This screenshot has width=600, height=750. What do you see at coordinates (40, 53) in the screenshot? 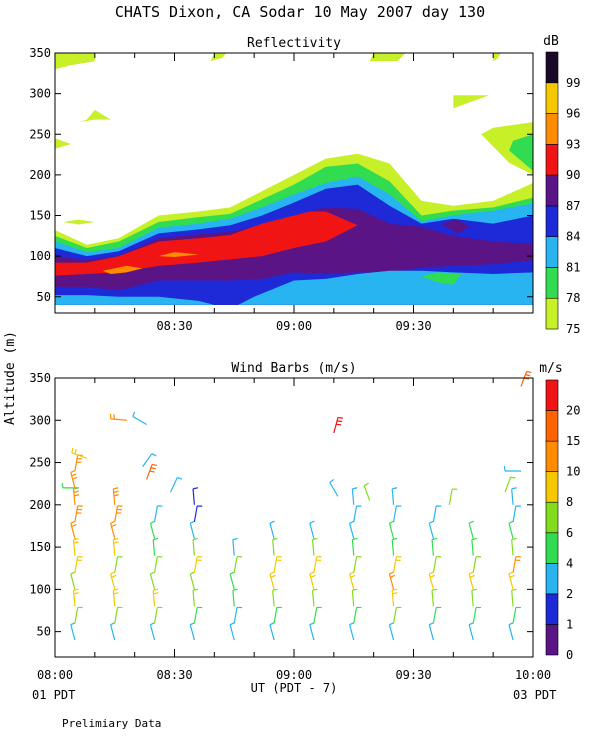
I see `y-tick-label: 350` at bounding box center [40, 53].